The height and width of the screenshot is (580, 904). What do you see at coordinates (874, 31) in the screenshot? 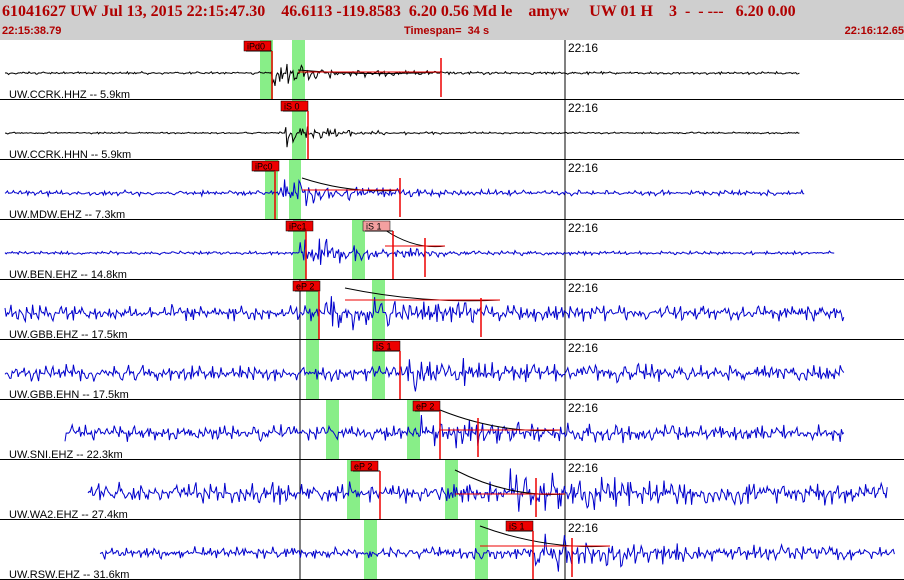
I see `end-time: 22:16:12.65` at bounding box center [874, 31].